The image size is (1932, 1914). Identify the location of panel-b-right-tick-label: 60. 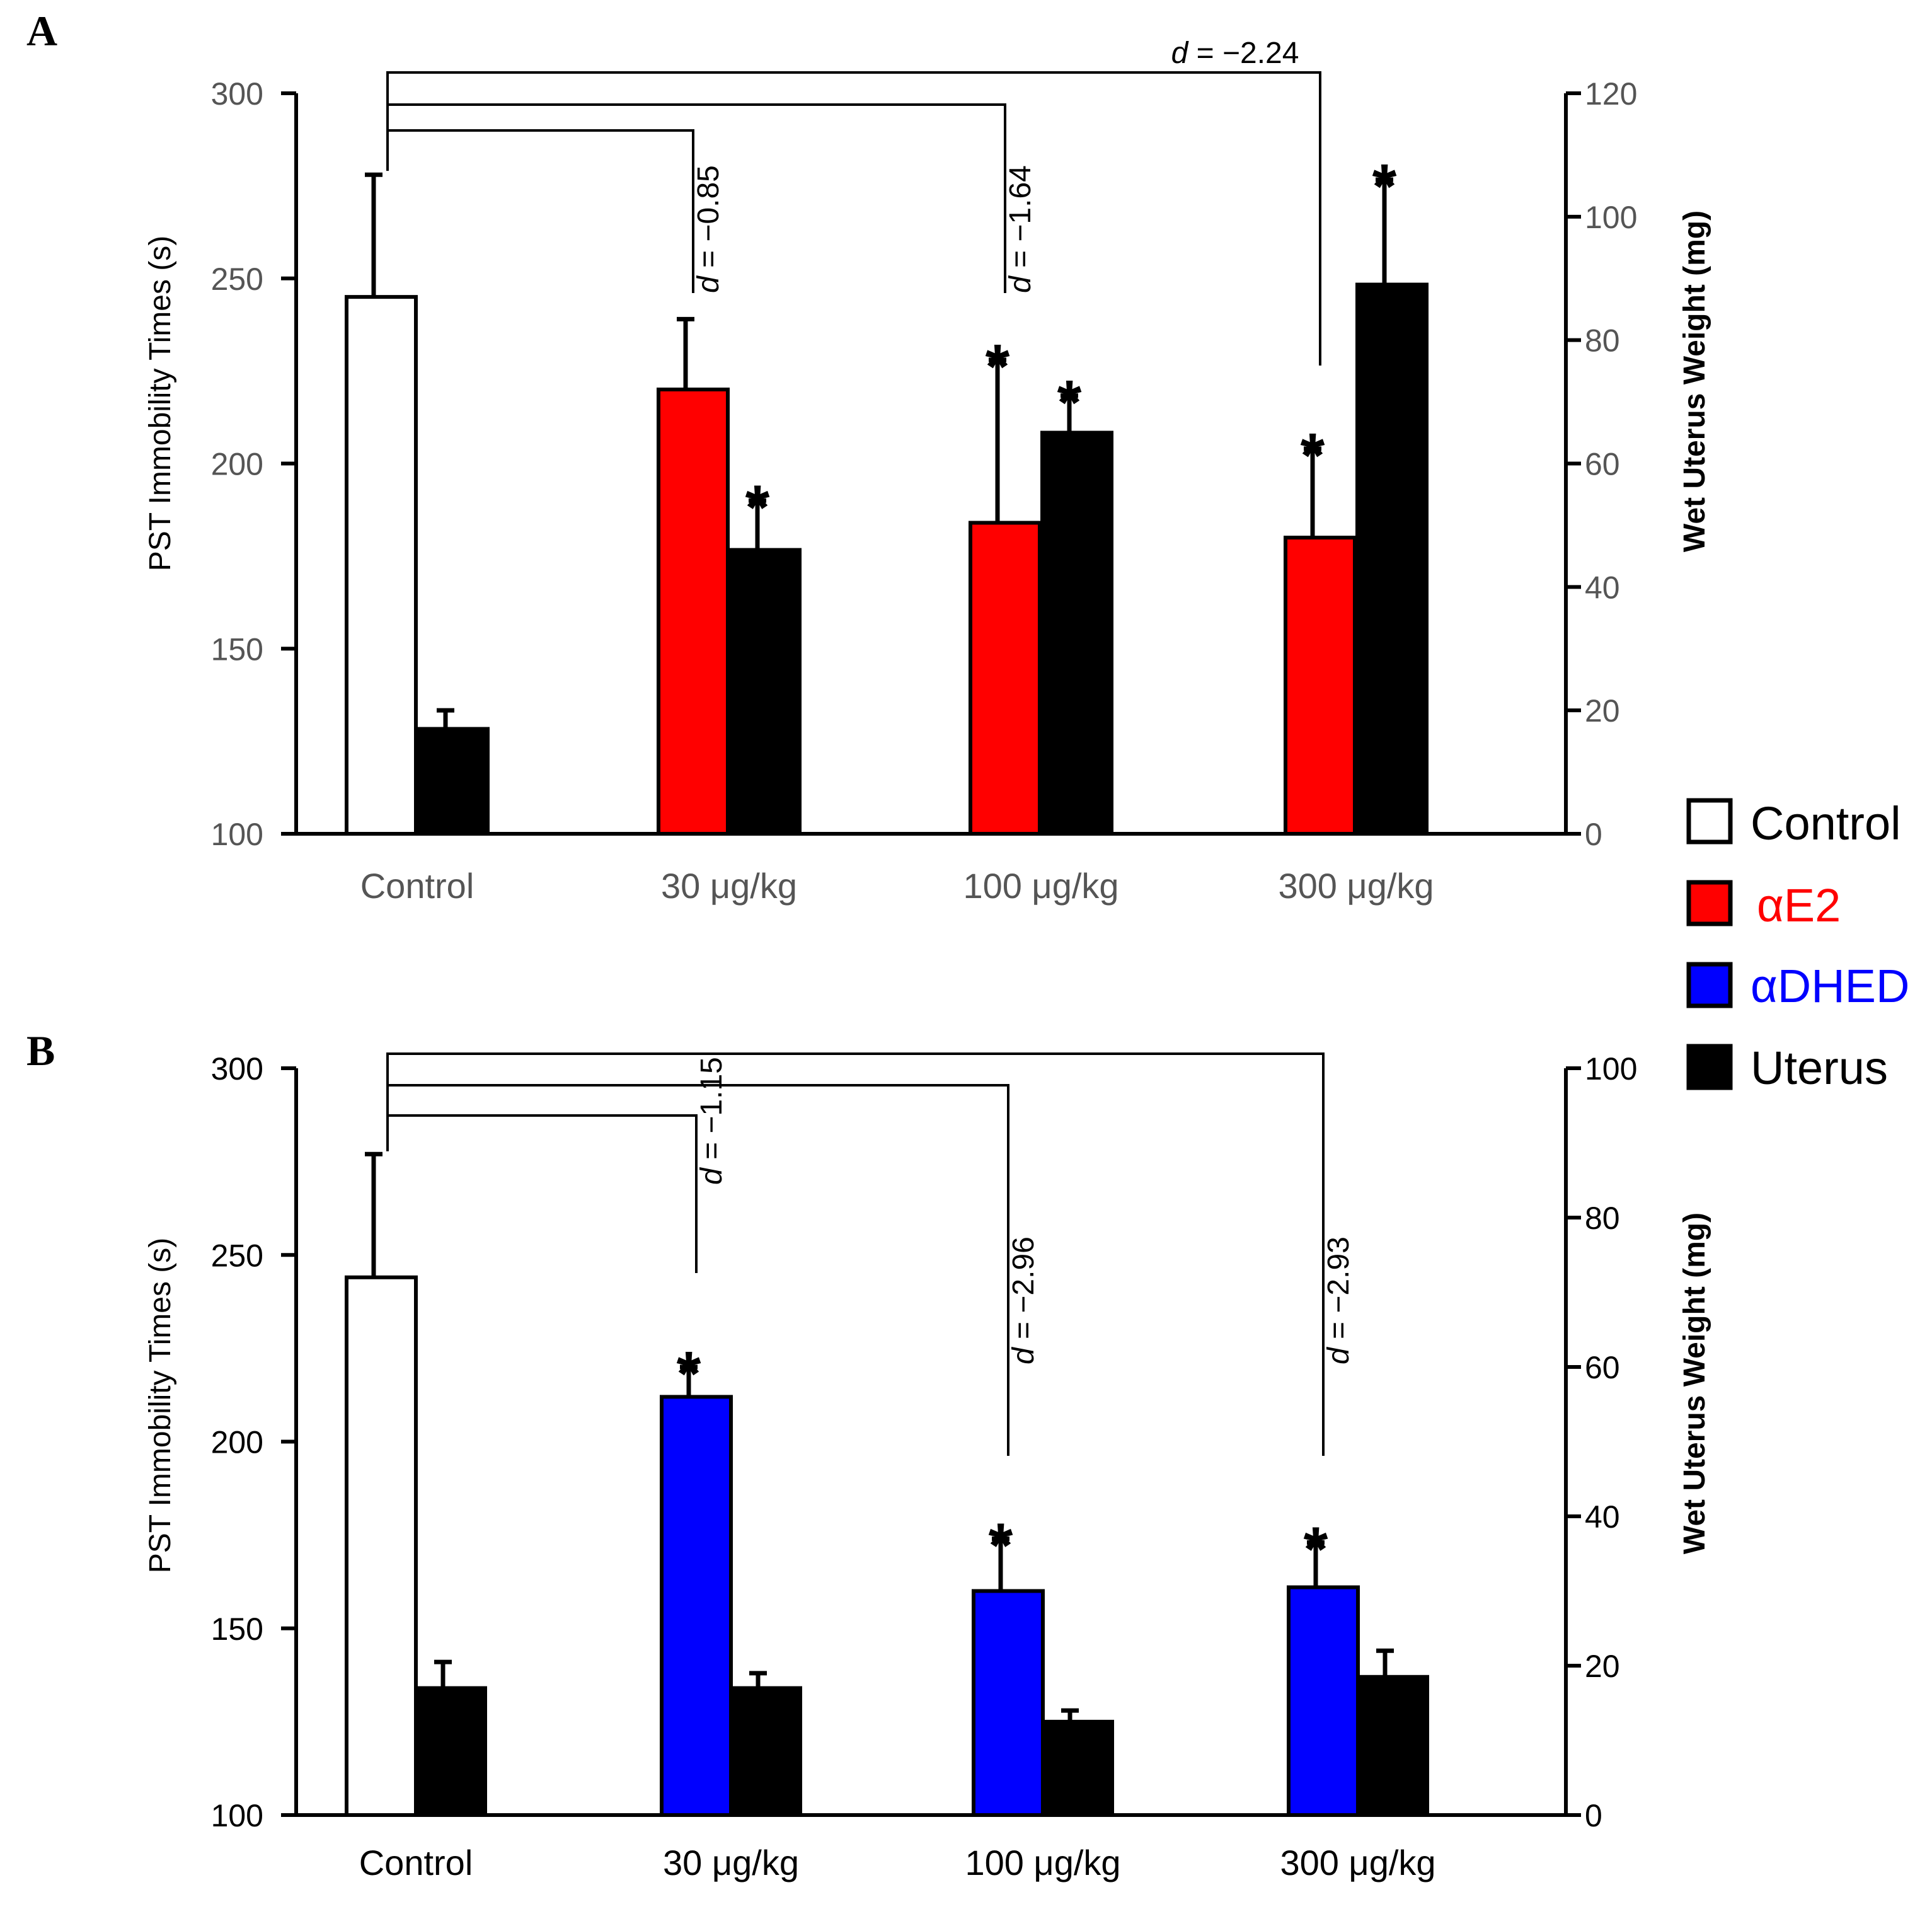
(1602, 1367).